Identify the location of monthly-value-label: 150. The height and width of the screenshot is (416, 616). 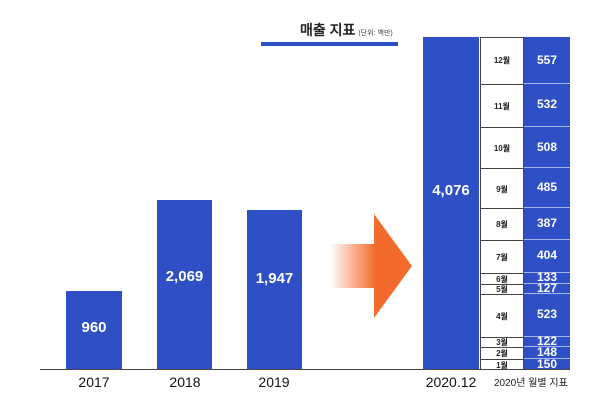
(547, 363).